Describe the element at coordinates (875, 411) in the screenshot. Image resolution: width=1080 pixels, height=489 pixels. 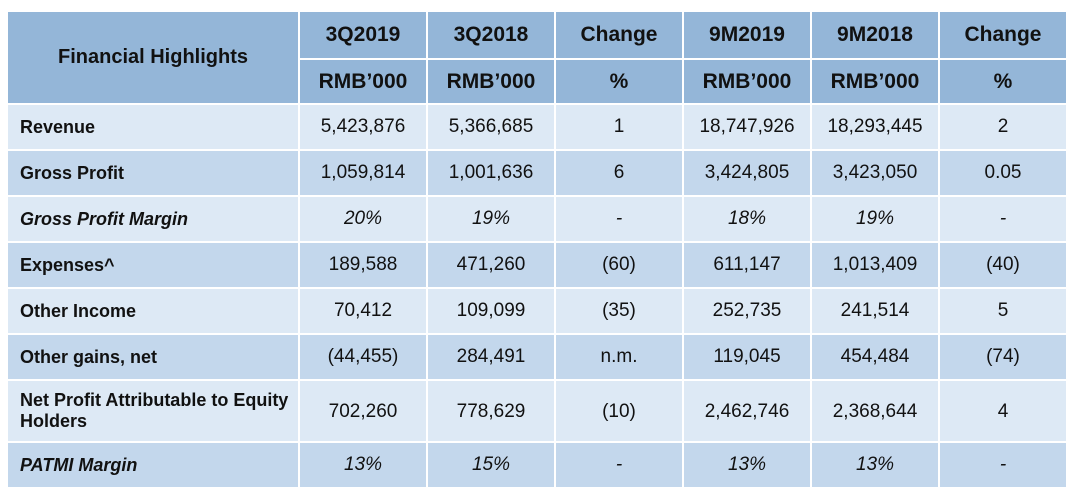
I see `table-cell: 2,368,644` at that location.